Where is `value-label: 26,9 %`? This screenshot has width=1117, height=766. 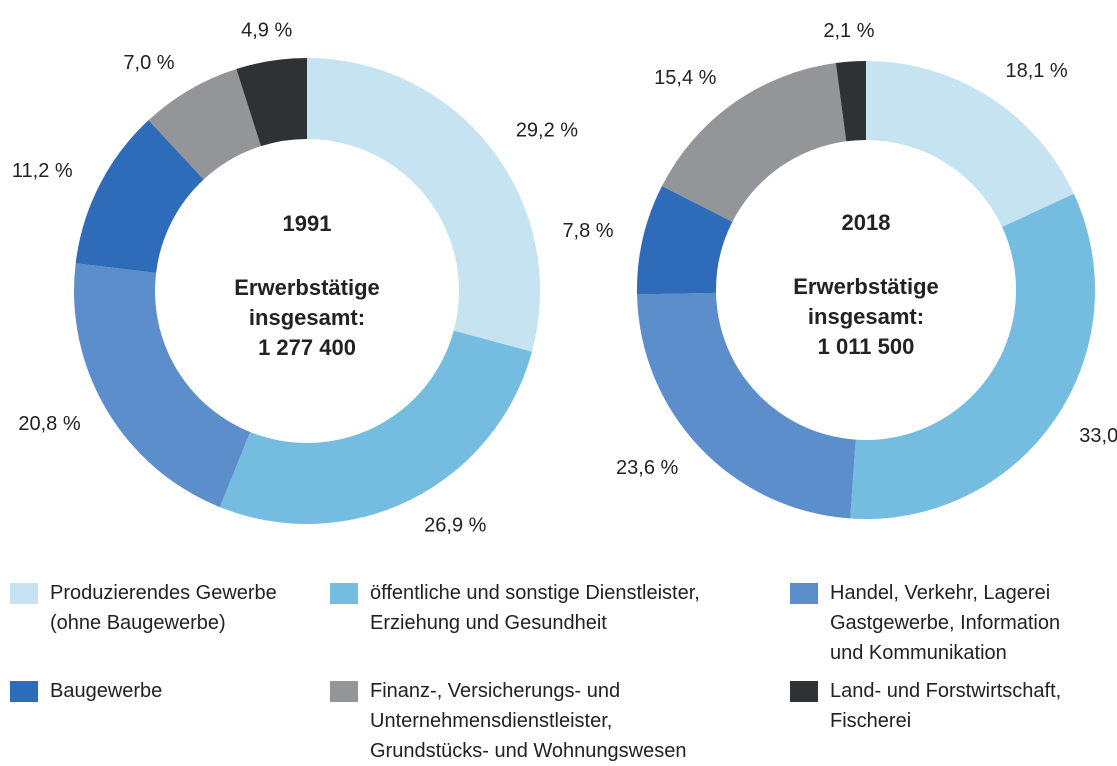
value-label: 26,9 % is located at coordinates (455, 526).